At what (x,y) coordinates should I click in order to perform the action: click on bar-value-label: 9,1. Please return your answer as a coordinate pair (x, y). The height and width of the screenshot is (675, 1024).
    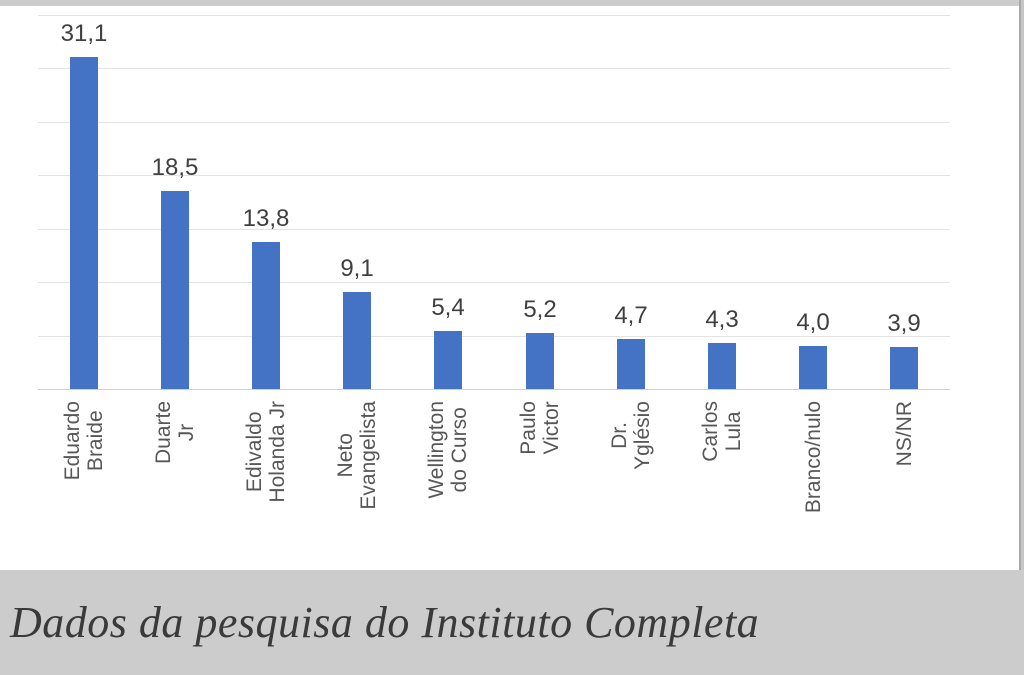
    Looking at the image, I should click on (357, 268).